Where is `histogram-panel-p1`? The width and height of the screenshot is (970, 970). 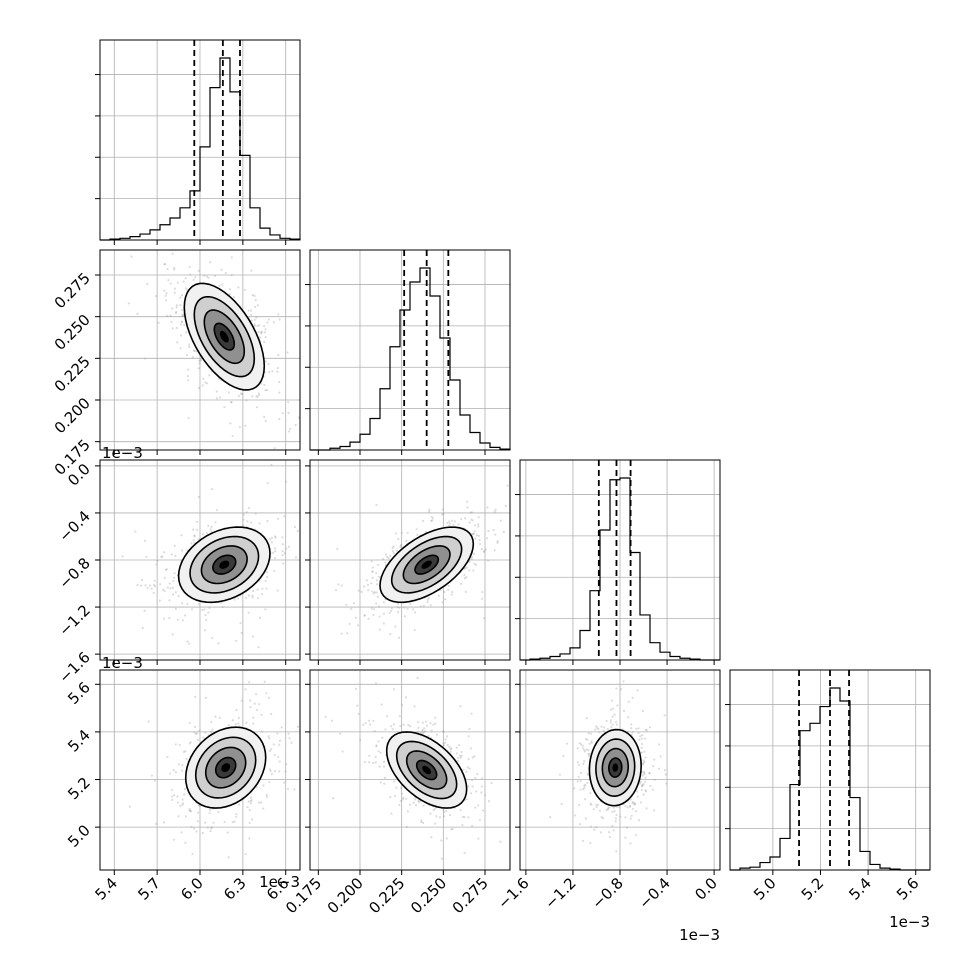 histogram-panel-p1 is located at coordinates (408, 352).